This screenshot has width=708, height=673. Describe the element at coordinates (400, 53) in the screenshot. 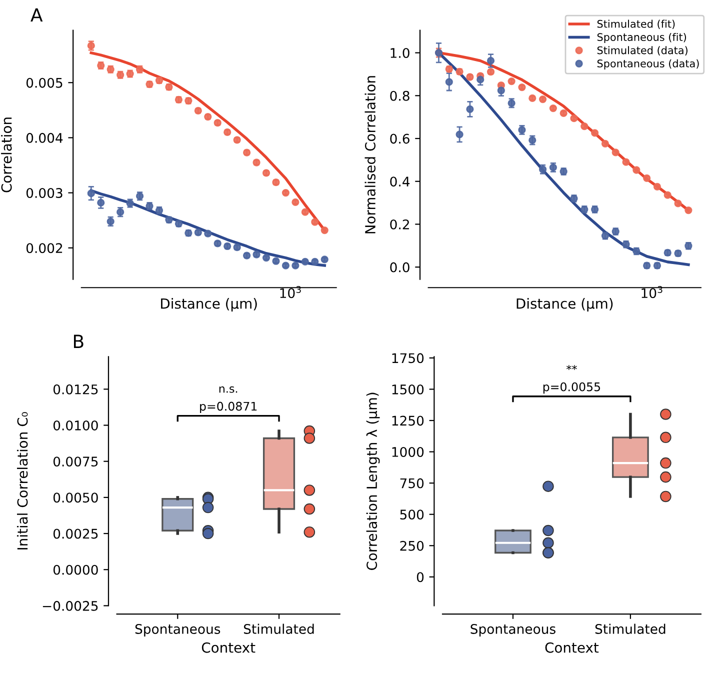

I see `y-tick-label: 1.0` at that location.